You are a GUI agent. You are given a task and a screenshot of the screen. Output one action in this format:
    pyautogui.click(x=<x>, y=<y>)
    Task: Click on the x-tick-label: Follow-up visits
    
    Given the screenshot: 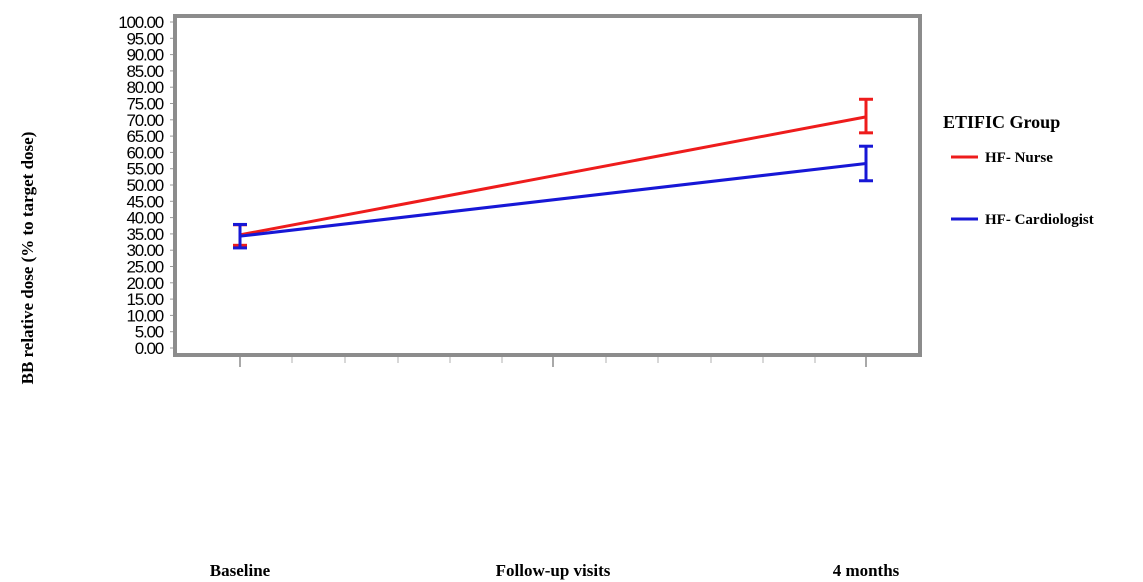 What is the action you would take?
    pyautogui.click(x=553, y=570)
    